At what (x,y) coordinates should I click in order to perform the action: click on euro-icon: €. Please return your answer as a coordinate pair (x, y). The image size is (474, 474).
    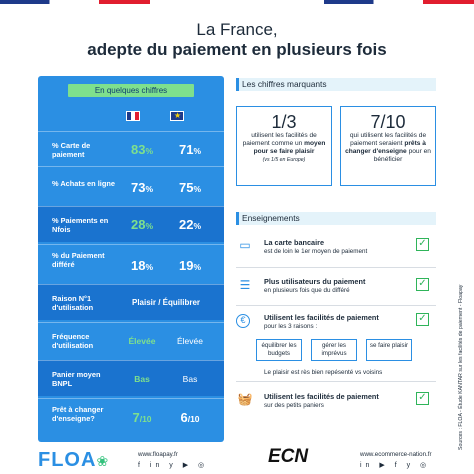
    Looking at the image, I should click on (243, 321).